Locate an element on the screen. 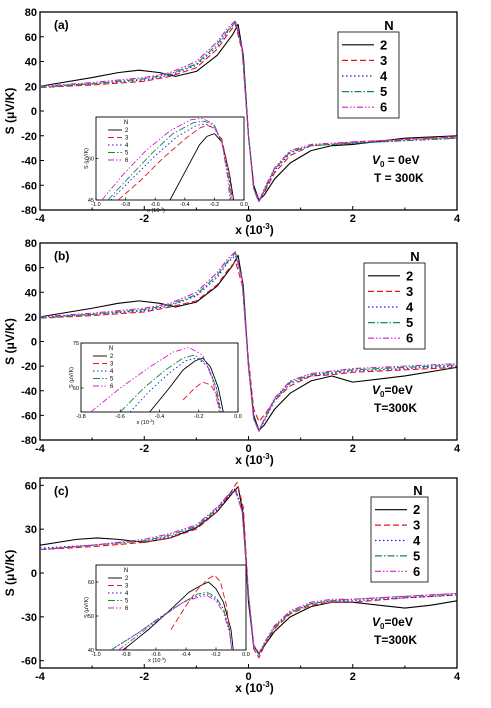 The image size is (491, 708). y-tick-label: -80 is located at coordinates (29, 211).